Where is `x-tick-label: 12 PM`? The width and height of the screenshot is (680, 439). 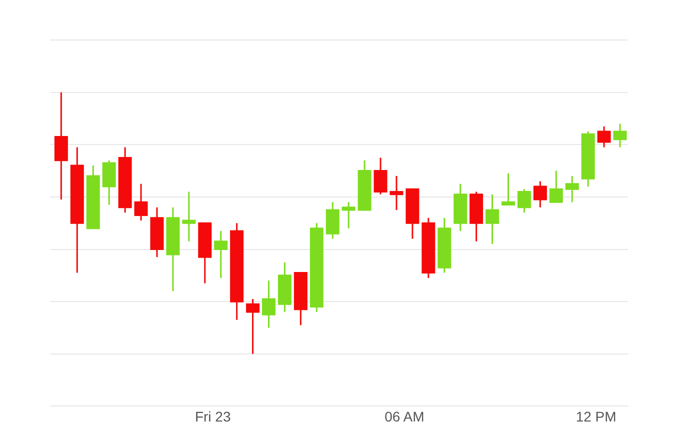 x-tick-label: 12 PM is located at coordinates (596, 416).